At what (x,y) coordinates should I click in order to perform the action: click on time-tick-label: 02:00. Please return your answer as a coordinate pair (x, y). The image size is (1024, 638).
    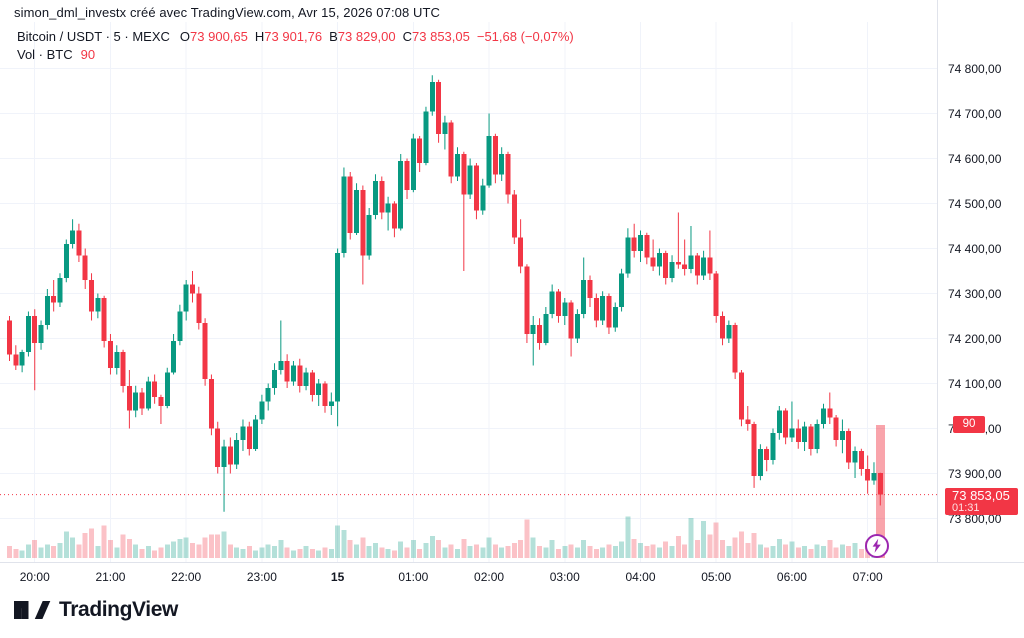
    Looking at the image, I should click on (489, 577).